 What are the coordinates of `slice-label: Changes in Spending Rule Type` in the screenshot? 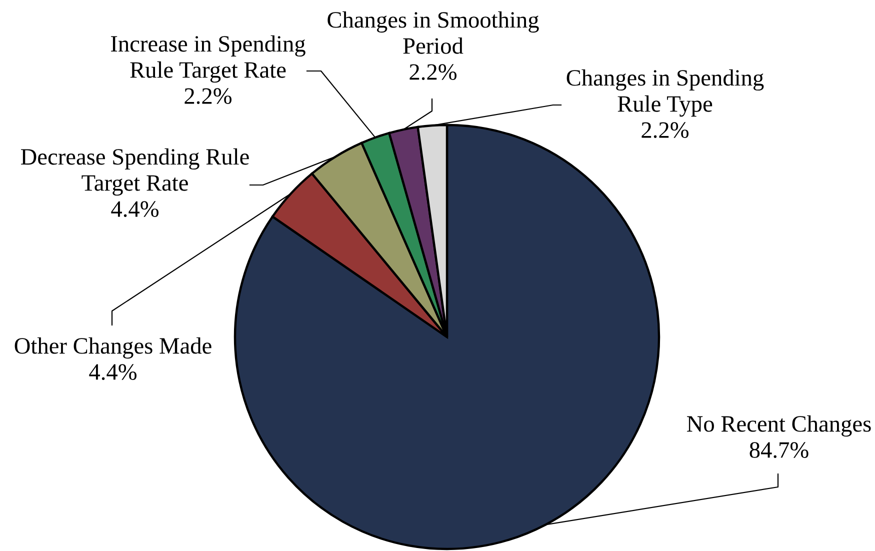 It's located at (665, 93).